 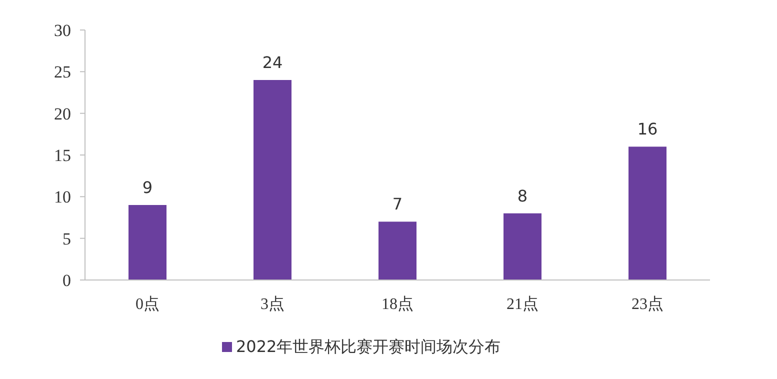 I want to click on data-label: 7, so click(x=397, y=204).